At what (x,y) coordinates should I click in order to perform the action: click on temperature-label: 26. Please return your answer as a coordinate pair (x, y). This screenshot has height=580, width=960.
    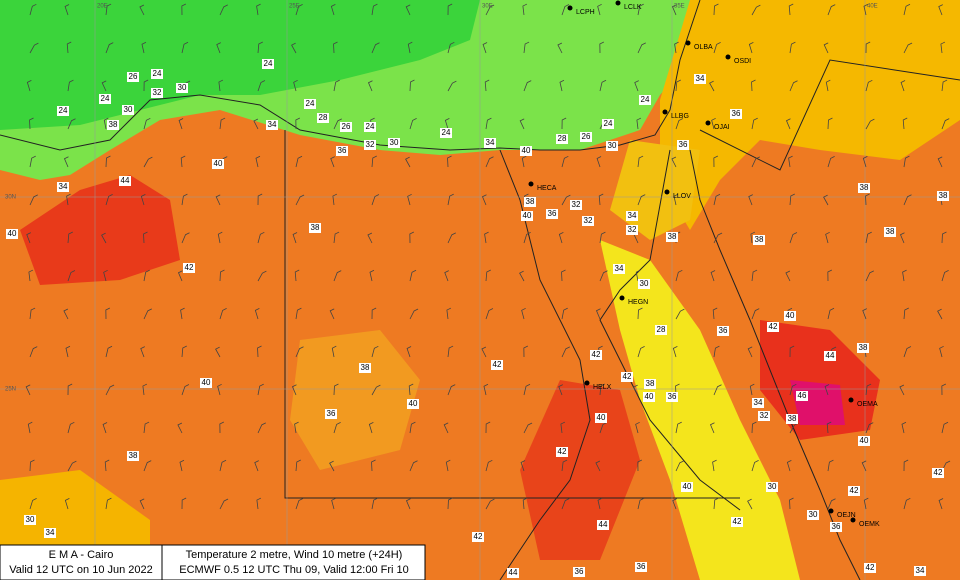
    Looking at the image, I should click on (346, 126).